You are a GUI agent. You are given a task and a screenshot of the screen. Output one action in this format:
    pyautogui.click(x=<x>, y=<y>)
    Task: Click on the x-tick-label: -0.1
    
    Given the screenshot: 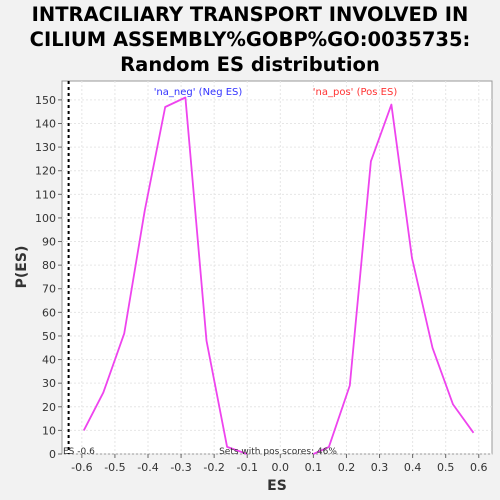 What is the action you would take?
    pyautogui.click(x=246, y=467)
    